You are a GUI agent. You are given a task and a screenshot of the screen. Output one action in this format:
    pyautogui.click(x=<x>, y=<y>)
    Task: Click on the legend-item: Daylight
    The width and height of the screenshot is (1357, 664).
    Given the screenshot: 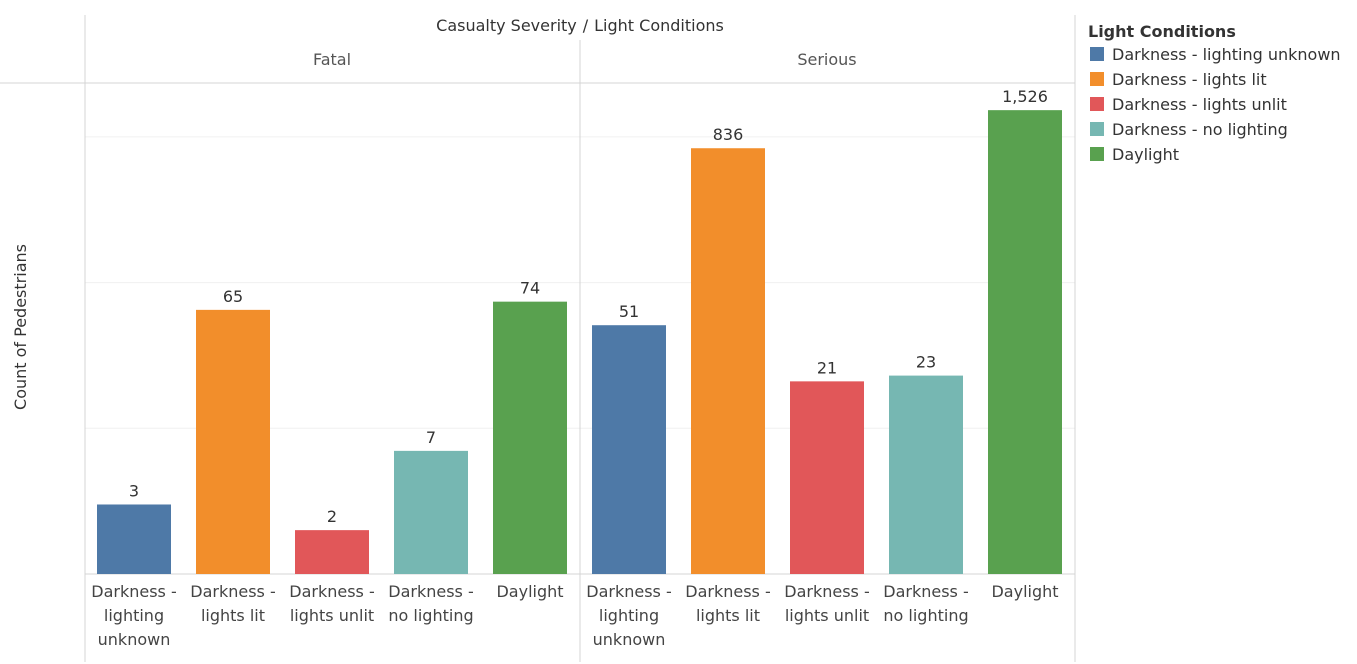 What is the action you would take?
    pyautogui.click(x=1145, y=154)
    